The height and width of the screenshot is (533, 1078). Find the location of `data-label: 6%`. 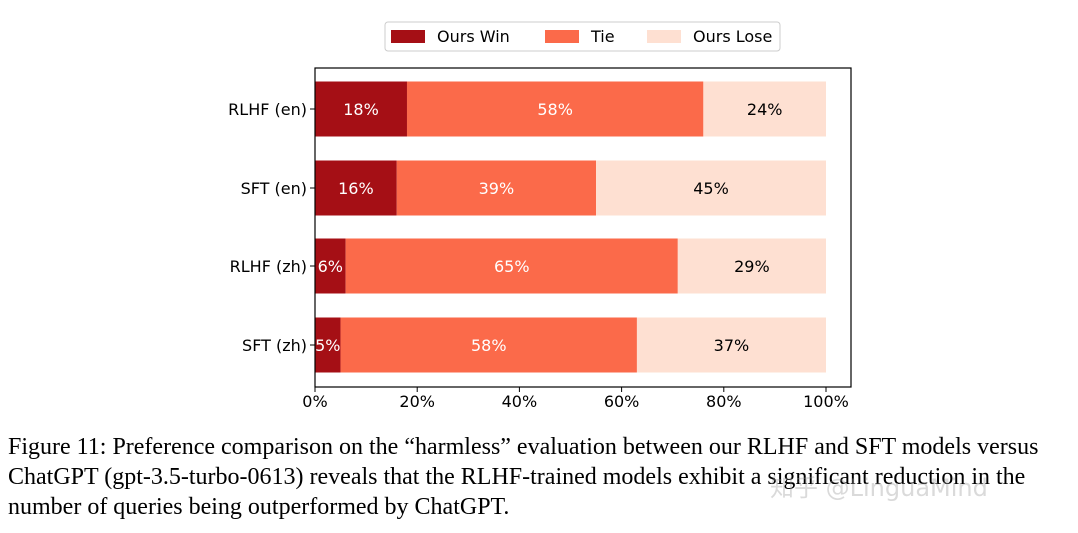

data-label: 6% is located at coordinates (330, 266).